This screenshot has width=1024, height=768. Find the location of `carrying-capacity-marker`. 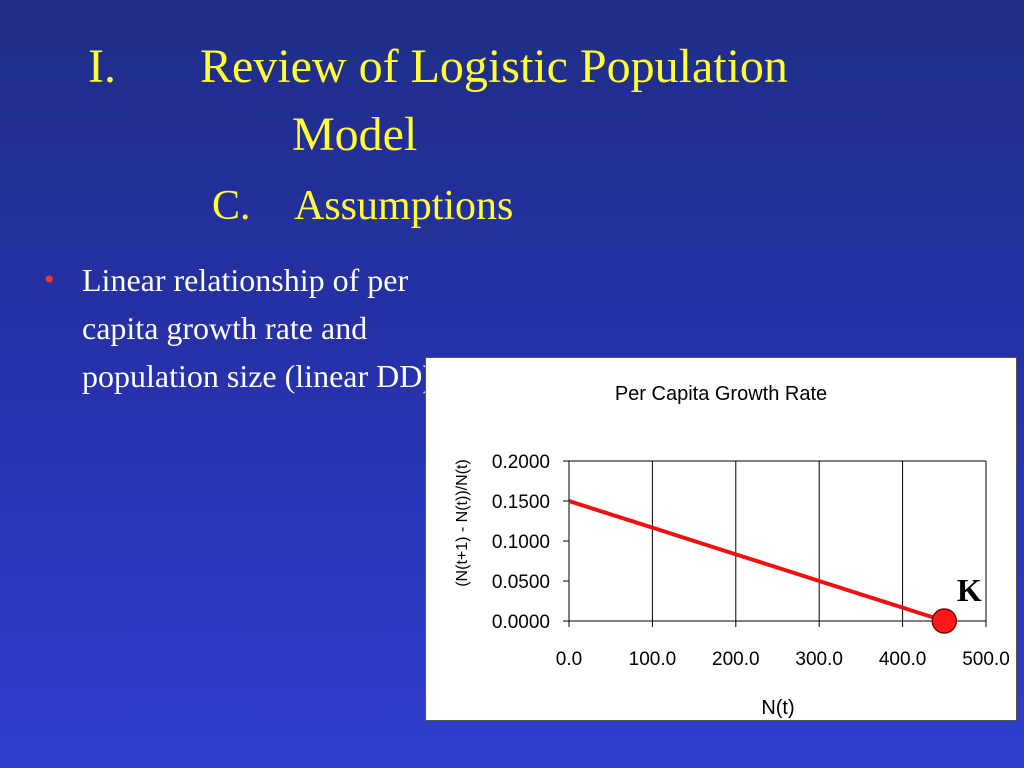

carrying-capacity-marker is located at coordinates (944, 621).